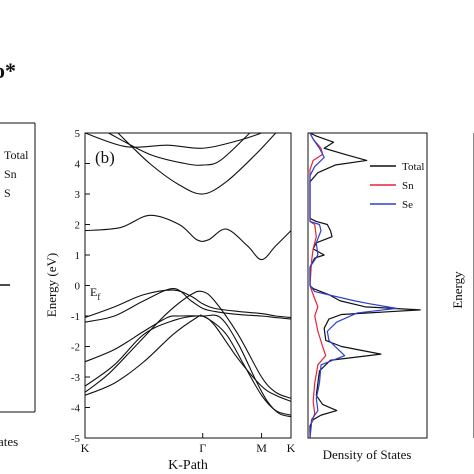  I want to click on dos-legend-label-se: Se, so click(407, 205).